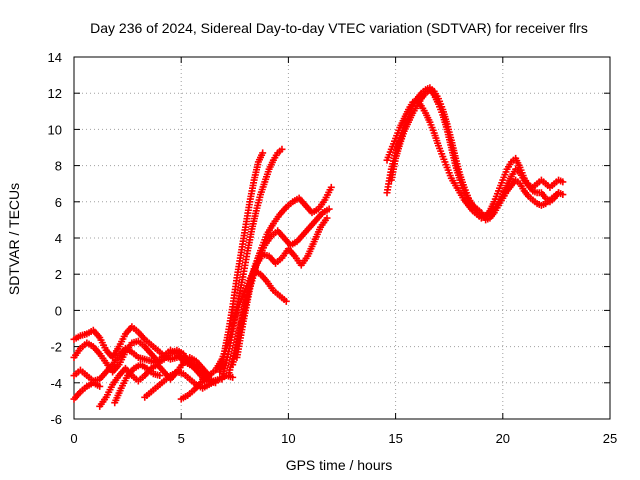 The height and width of the screenshot is (480, 640). What do you see at coordinates (14, 239) in the screenshot?
I see `y-axis-label: SDTVAR / TECUs` at bounding box center [14, 239].